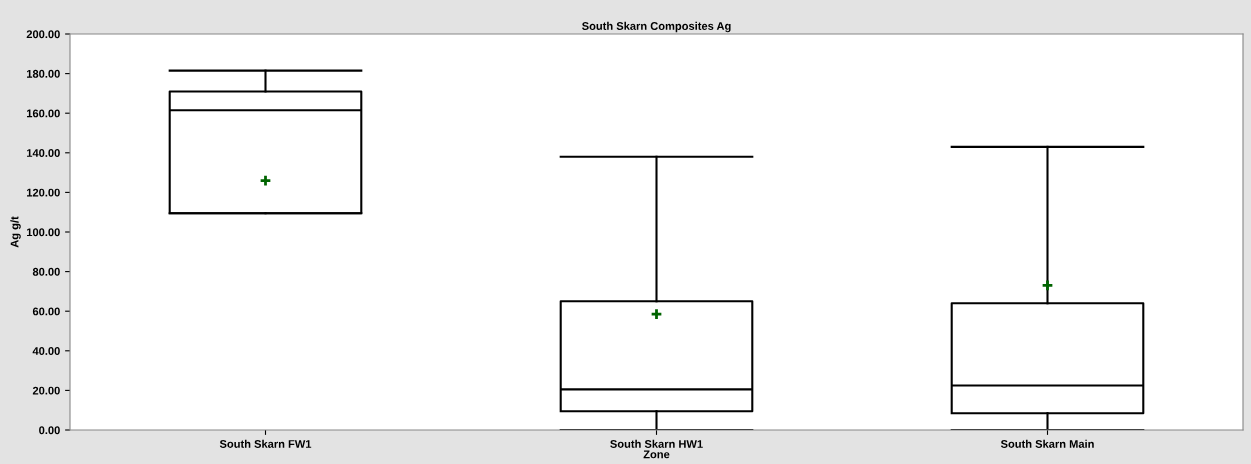 This screenshot has height=464, width=1251. Describe the element at coordinates (43, 192) in the screenshot. I see `y-tick-label: 120.00` at that location.